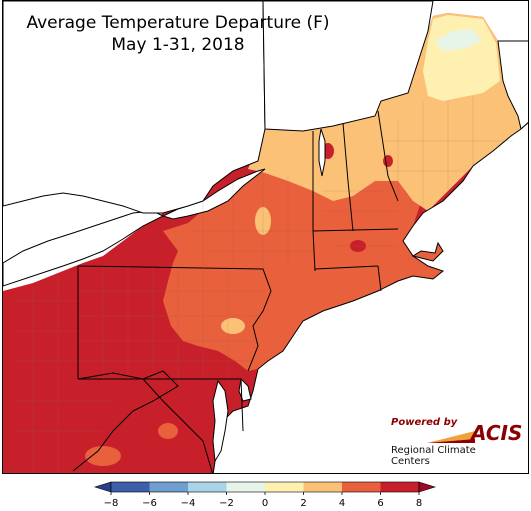 This screenshot has width=531, height=511. What do you see at coordinates (380, 503) in the screenshot?
I see `legend-tick-label: 6` at bounding box center [380, 503].